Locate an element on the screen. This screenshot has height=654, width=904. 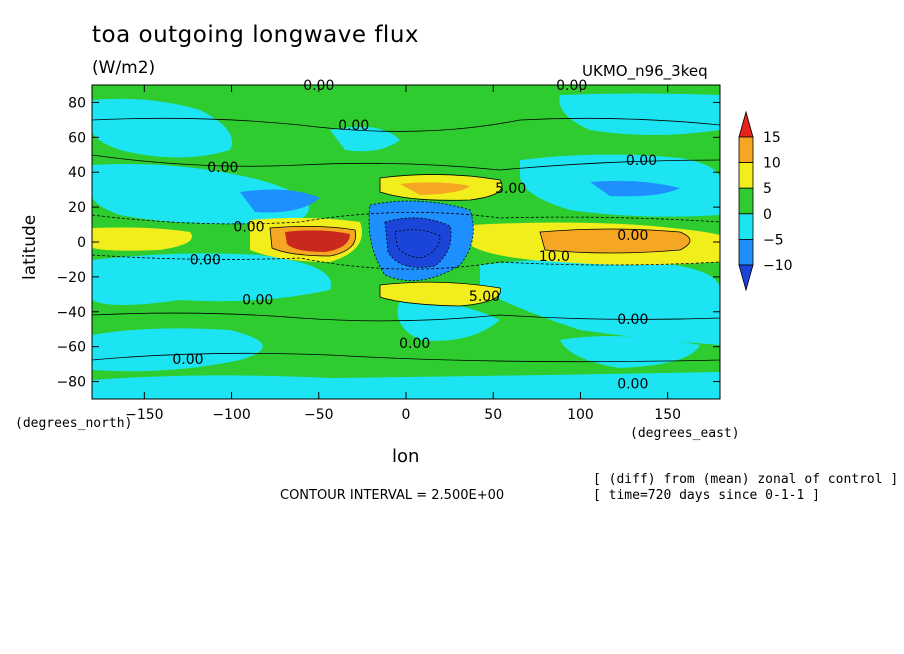
chart-units: (W/m2) is located at coordinates (124, 68).